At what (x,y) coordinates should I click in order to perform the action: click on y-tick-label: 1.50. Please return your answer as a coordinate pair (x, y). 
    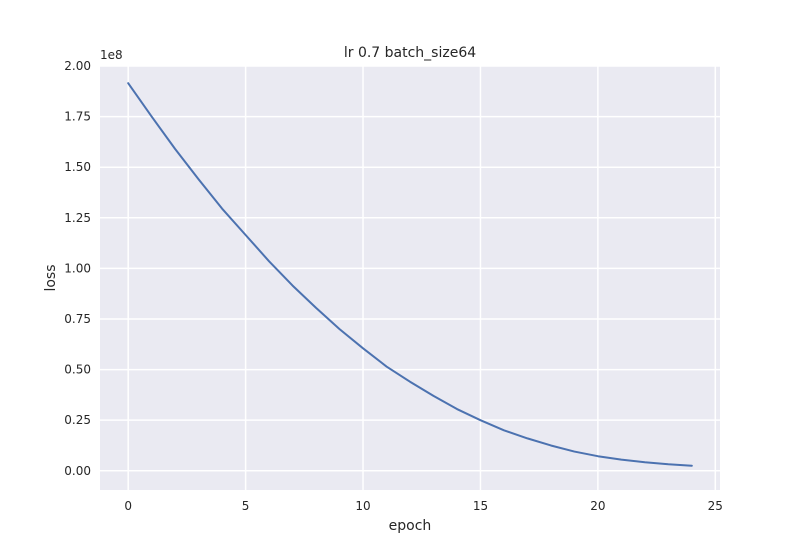
    Looking at the image, I should click on (77, 167).